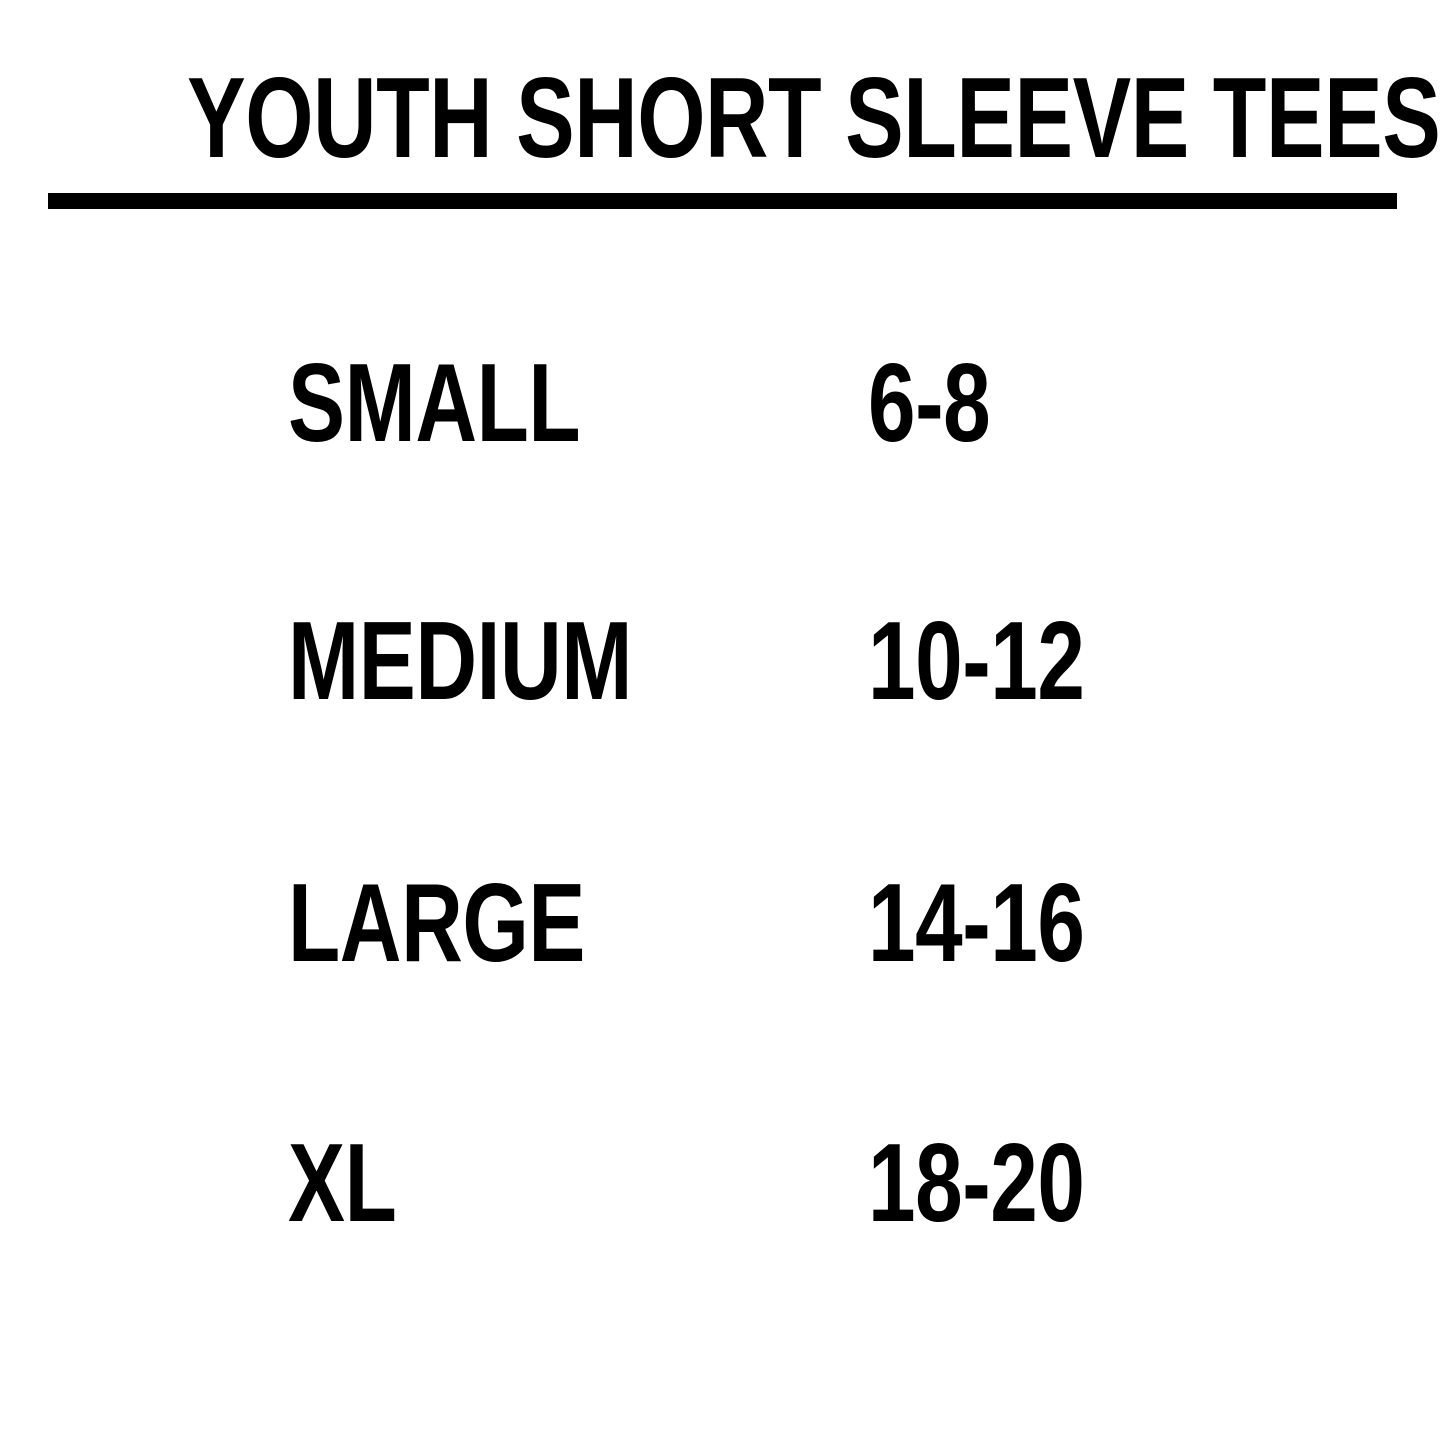 This screenshot has width=1445, height=1445. What do you see at coordinates (722, 403) in the screenshot?
I see `size-row-small: SMALL 6-8` at bounding box center [722, 403].